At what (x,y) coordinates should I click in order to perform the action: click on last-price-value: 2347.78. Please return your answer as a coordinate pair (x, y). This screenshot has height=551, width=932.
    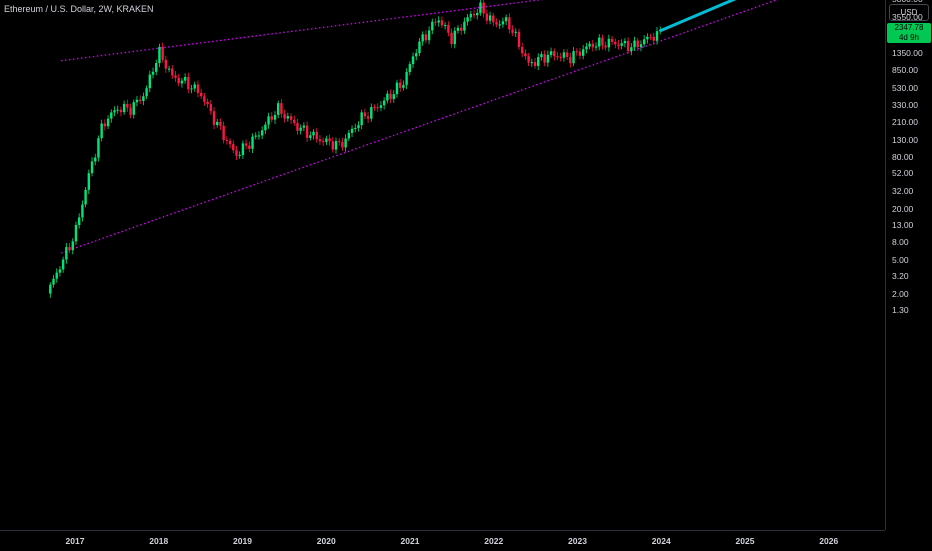
    Looking at the image, I should click on (909, 27).